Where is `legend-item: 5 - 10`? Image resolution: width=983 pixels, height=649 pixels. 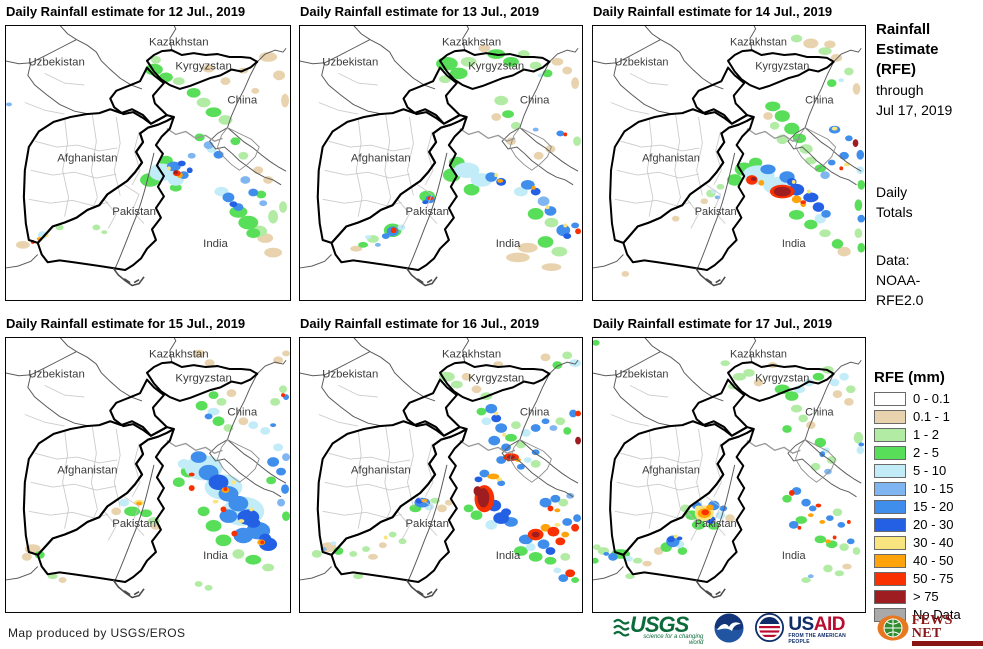 legend-item: 5 - 10 is located at coordinates (928, 470).